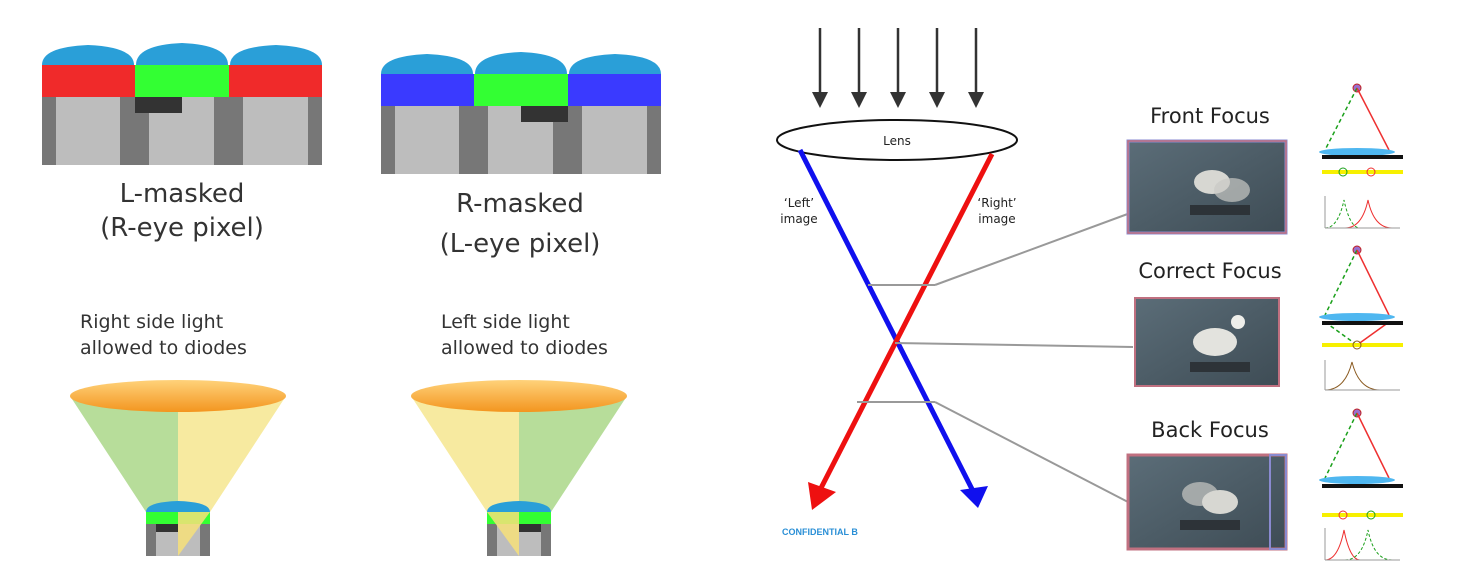 The image size is (1462, 581). I want to click on left-image-label-2: image, so click(799, 219).